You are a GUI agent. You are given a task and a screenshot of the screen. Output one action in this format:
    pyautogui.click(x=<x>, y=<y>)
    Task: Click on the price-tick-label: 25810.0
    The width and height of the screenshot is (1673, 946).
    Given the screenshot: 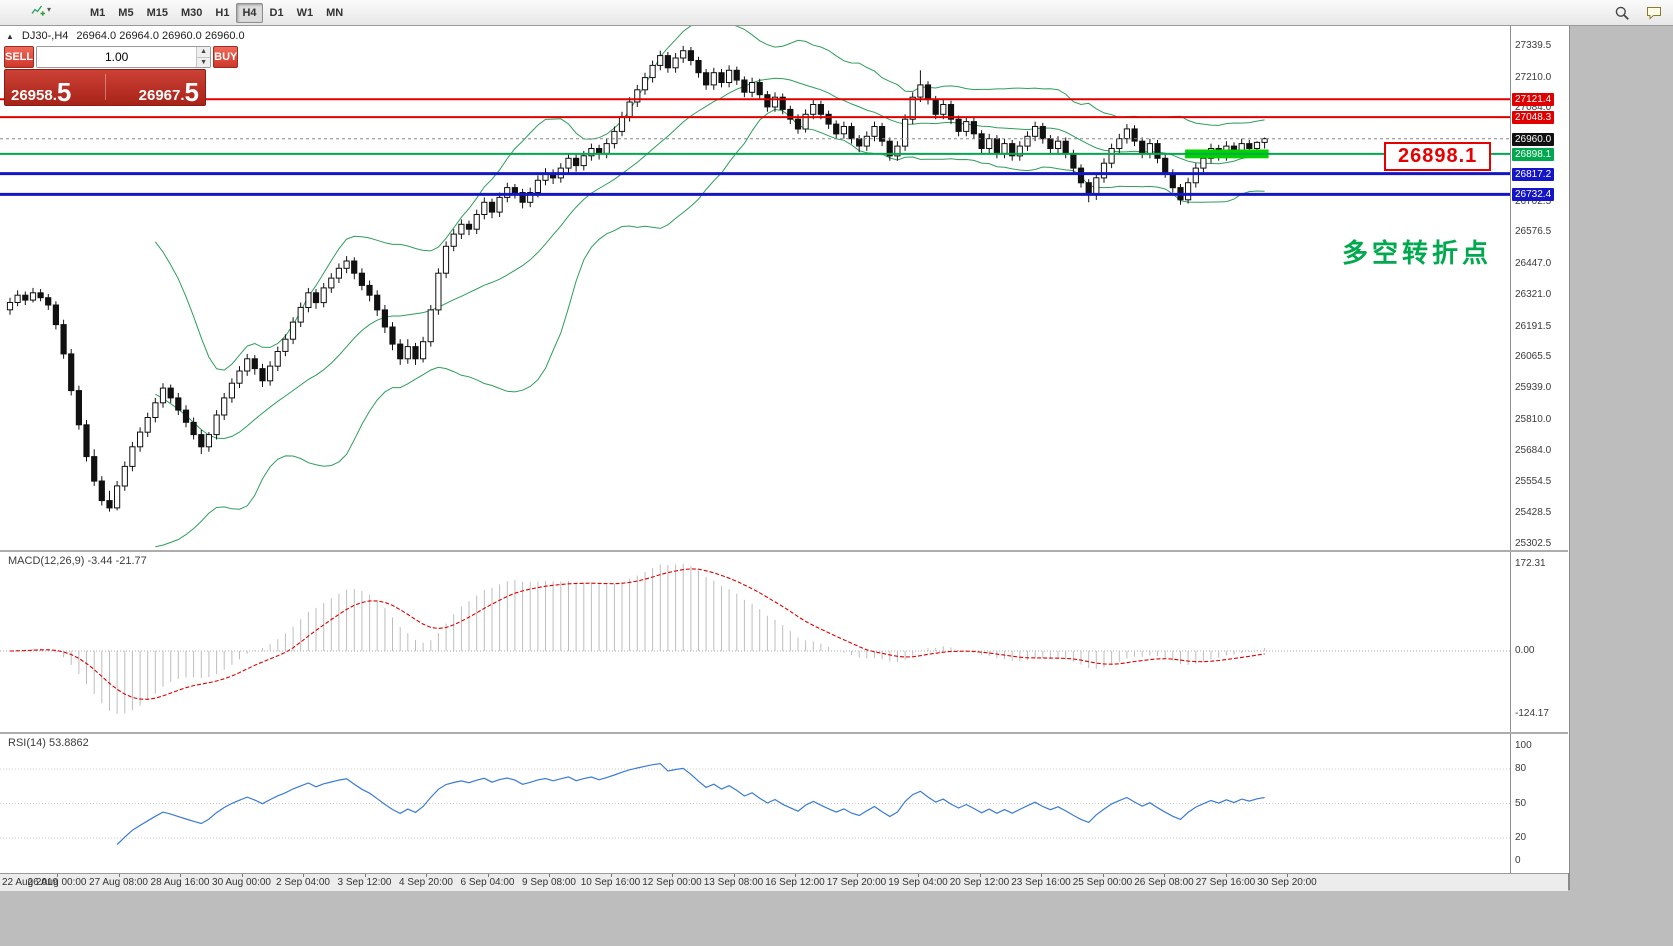 What is the action you would take?
    pyautogui.click(x=1533, y=419)
    